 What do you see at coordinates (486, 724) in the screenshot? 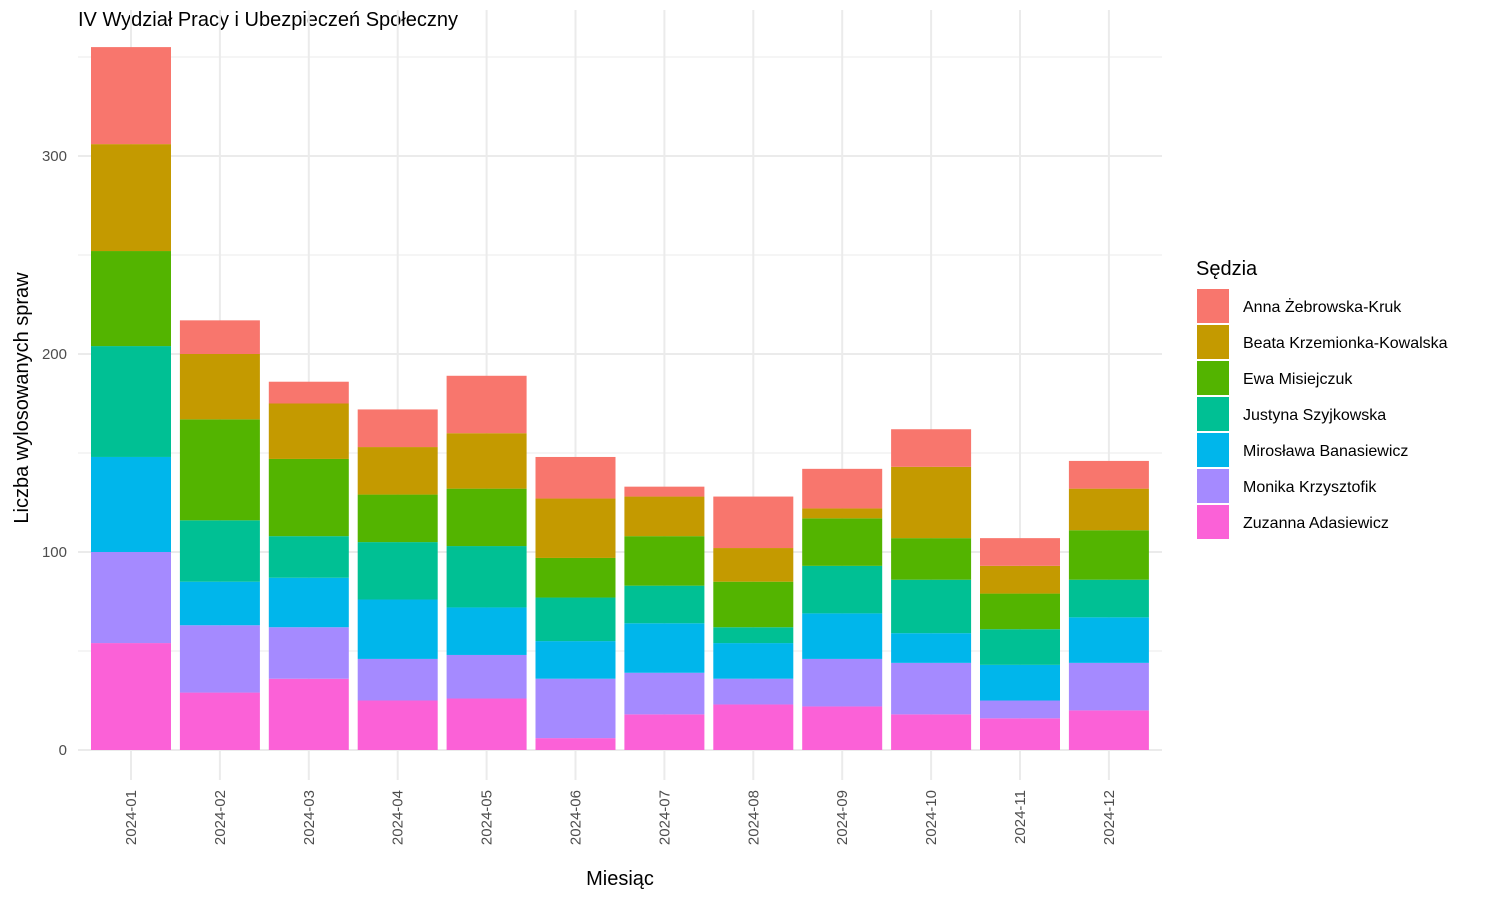
I see `bar-segment-2024-05-zuzanna-adasiewicz` at bounding box center [486, 724].